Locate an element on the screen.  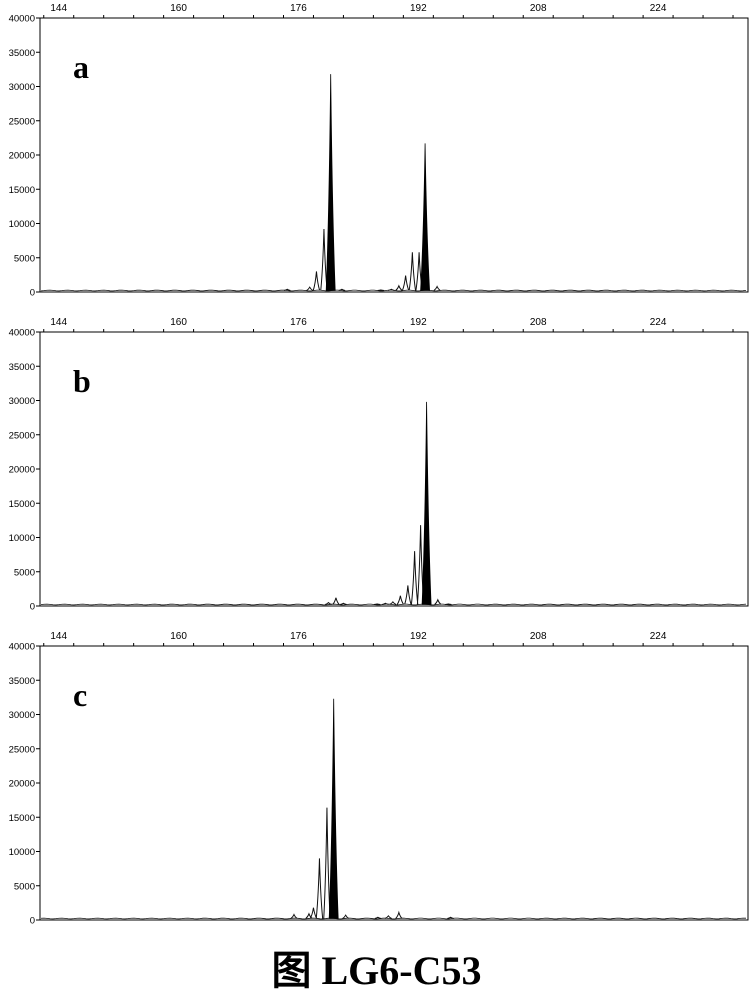
figure-caption: 图 LG6-C53 is located at coordinates (376, 971).